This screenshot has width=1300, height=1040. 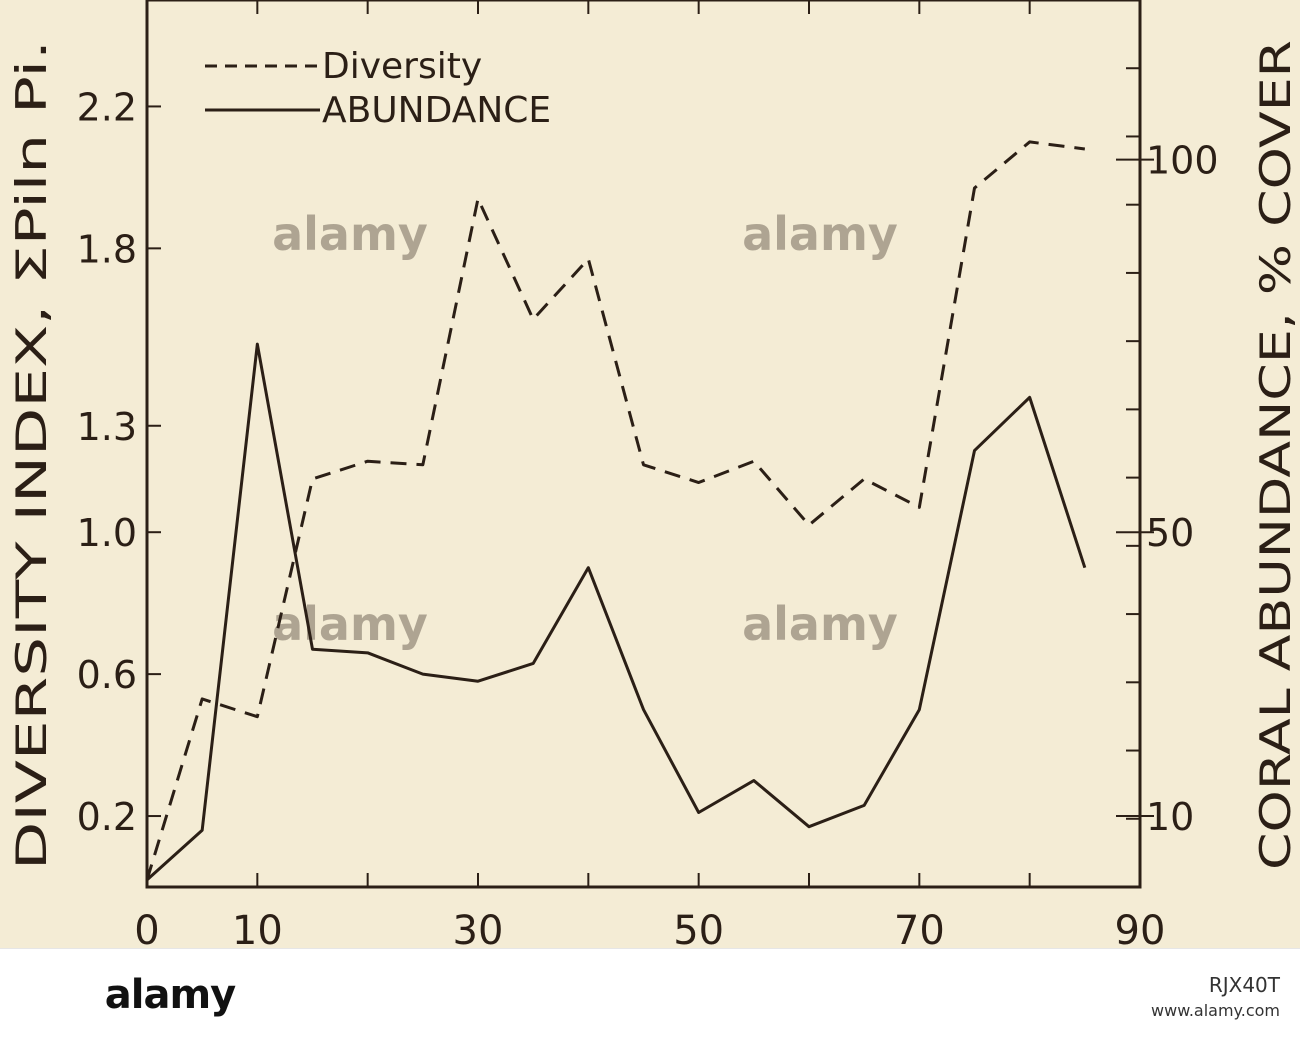 I want to click on legend: Diversity ABUNDANCE, so click(x=378, y=88).